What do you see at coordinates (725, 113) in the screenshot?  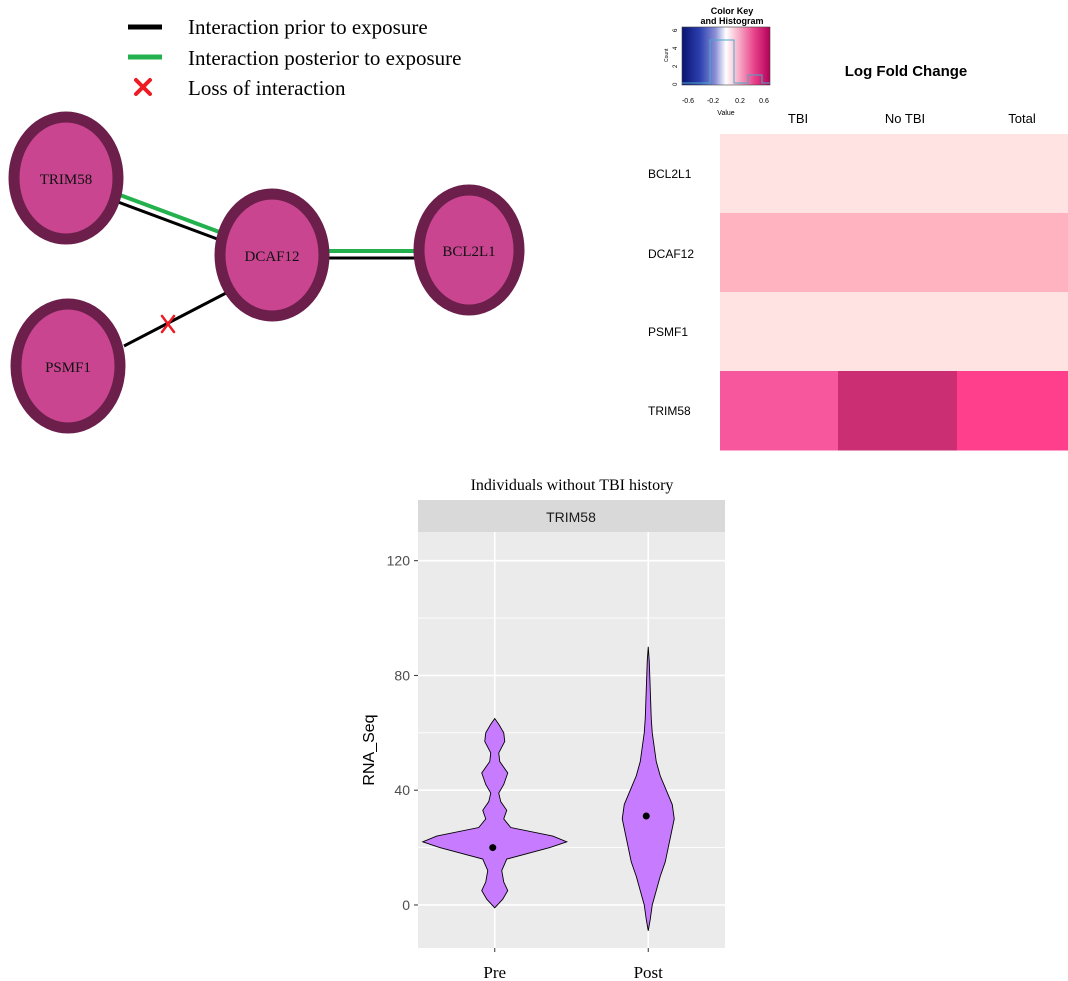 I see `color-key-x-label: Value` at bounding box center [725, 113].